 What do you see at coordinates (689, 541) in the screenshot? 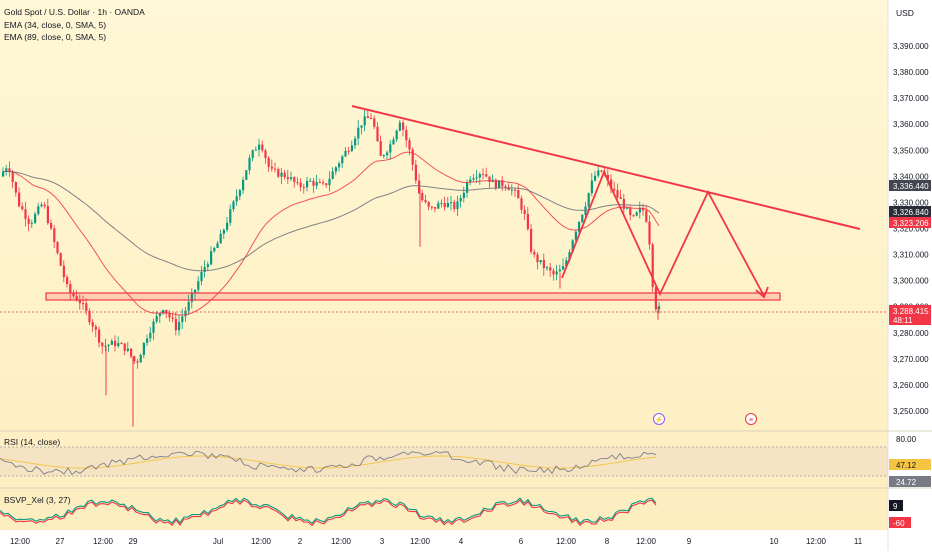
I see `time-axis-label: 9` at bounding box center [689, 541].